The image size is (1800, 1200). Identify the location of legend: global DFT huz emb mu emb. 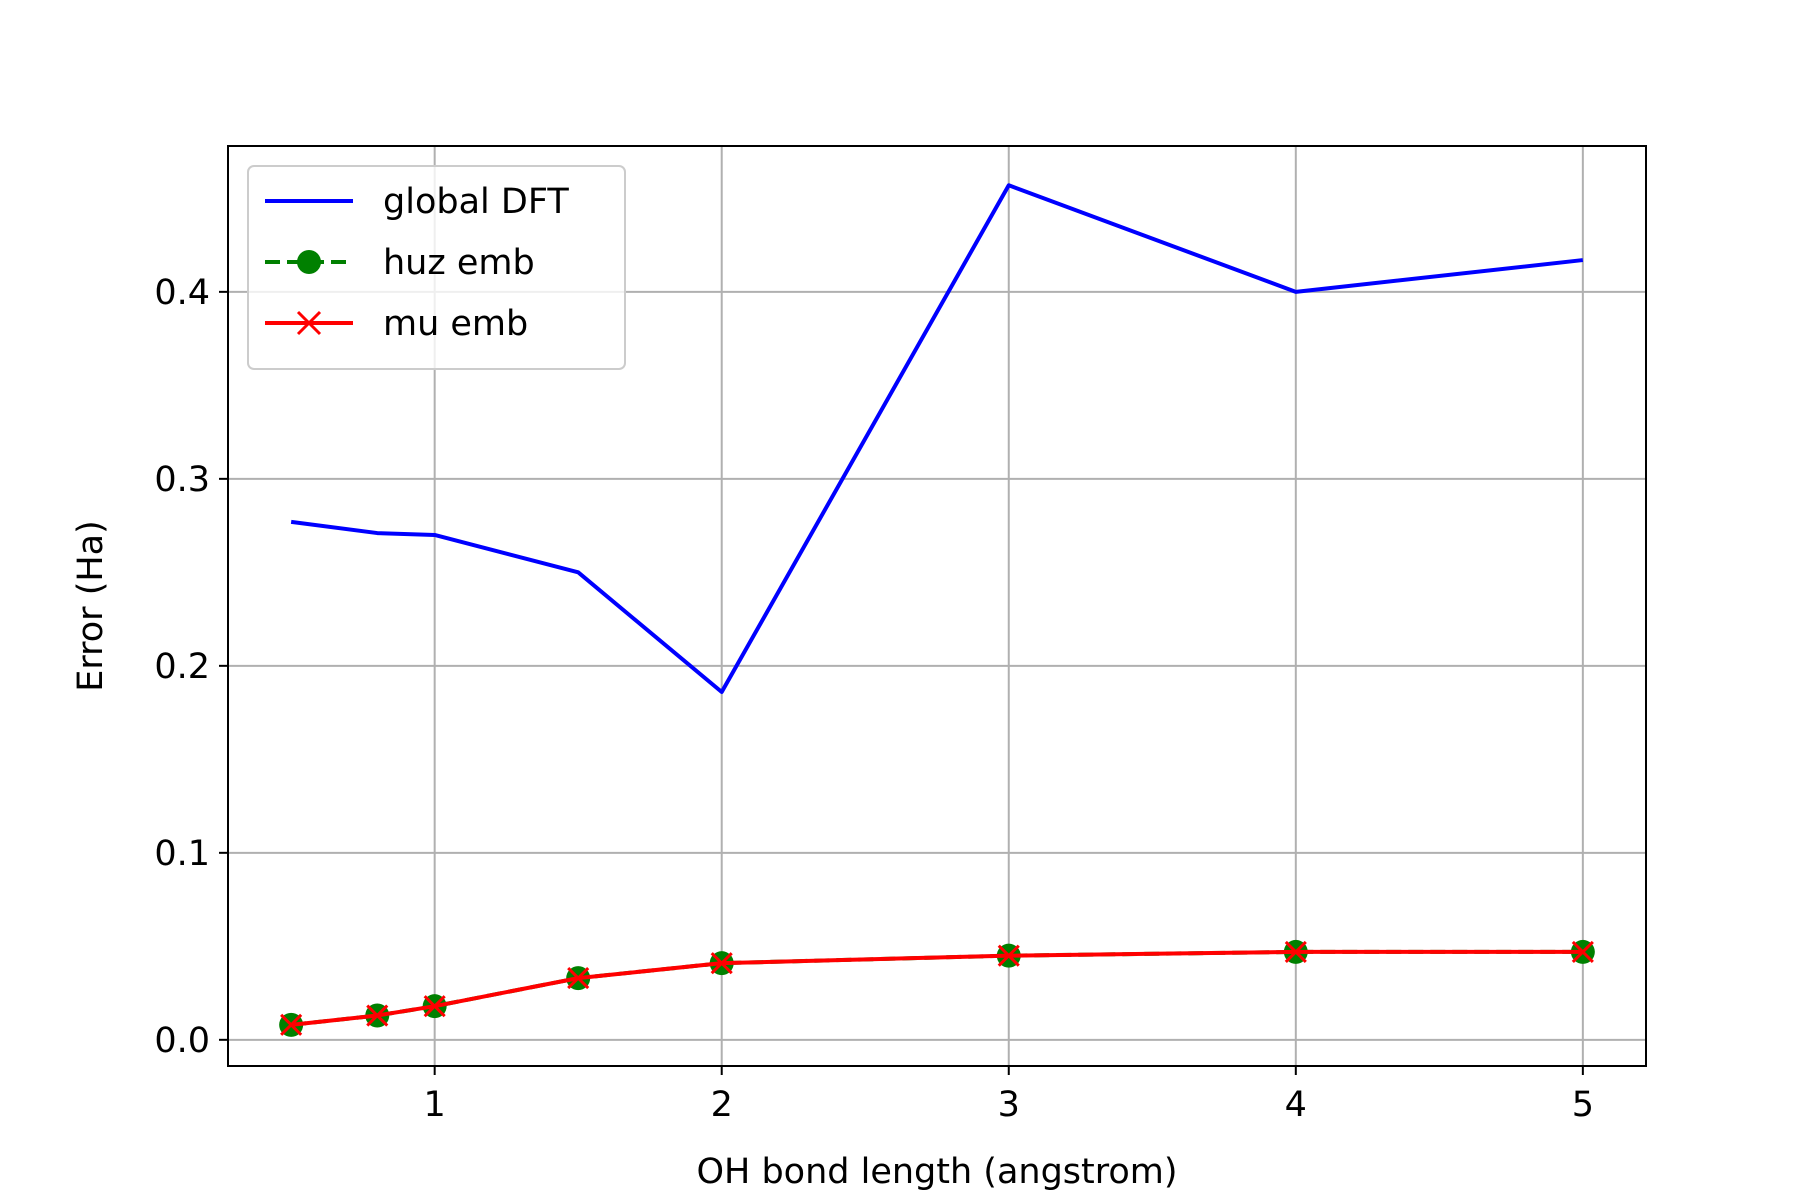
(436, 267).